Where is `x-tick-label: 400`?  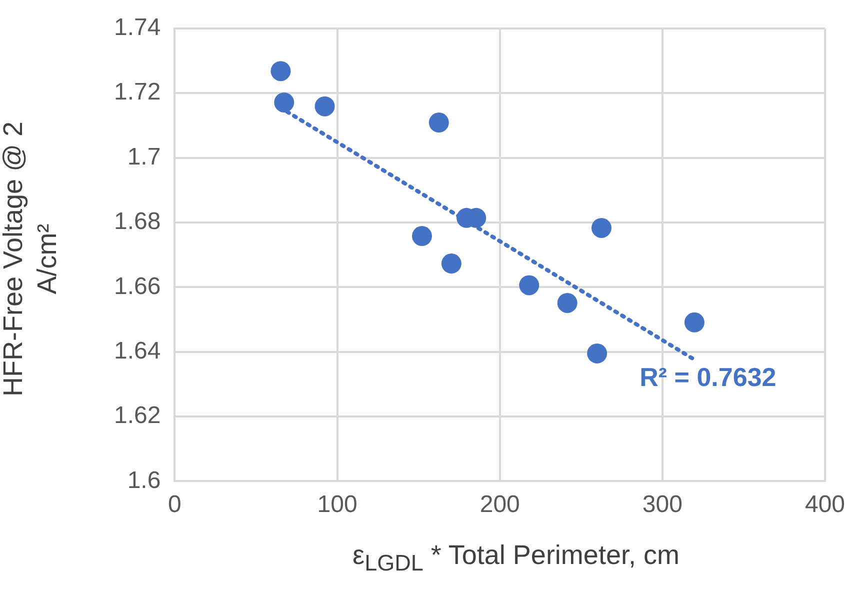
x-tick-label: 400 is located at coordinates (825, 504).